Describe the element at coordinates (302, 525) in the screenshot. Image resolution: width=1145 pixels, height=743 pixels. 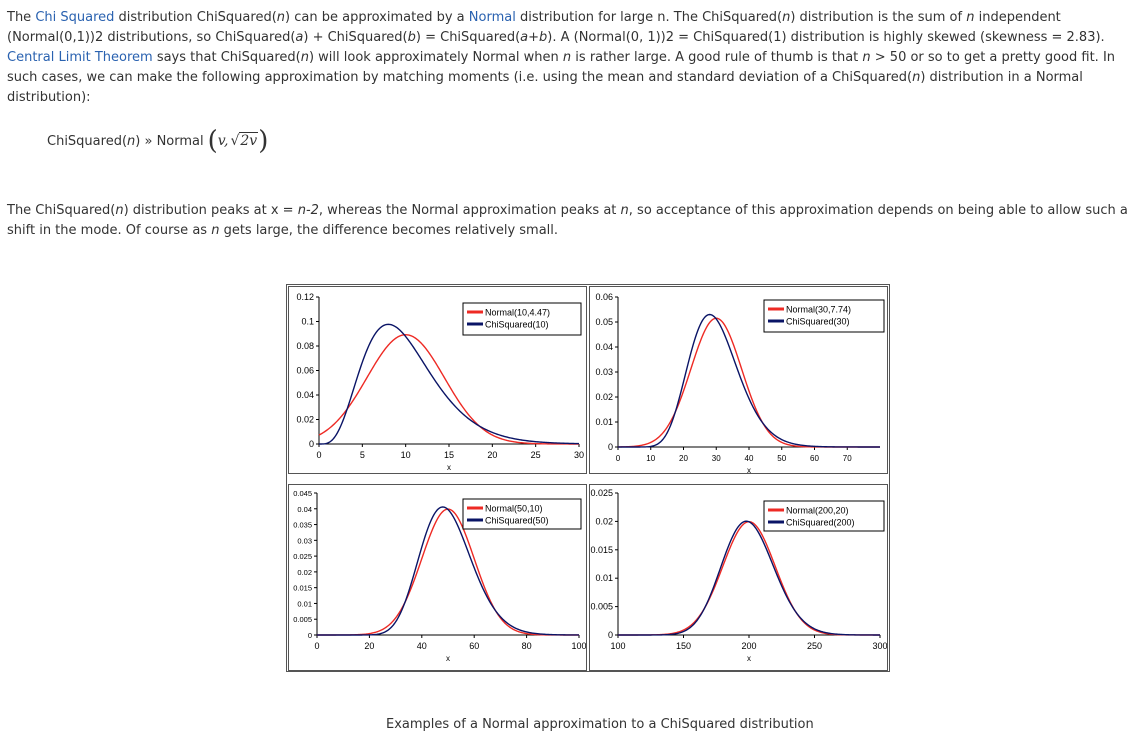
I see `y-tick-label: 0.035` at that location.